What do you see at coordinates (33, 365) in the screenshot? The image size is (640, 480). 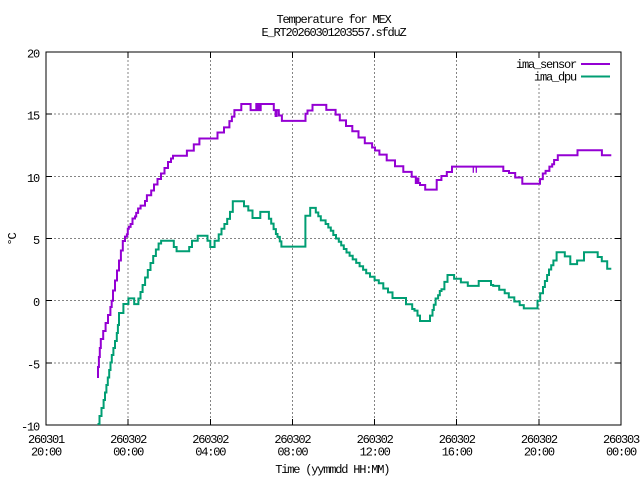 I see `svg-text: -5` at bounding box center [33, 365].